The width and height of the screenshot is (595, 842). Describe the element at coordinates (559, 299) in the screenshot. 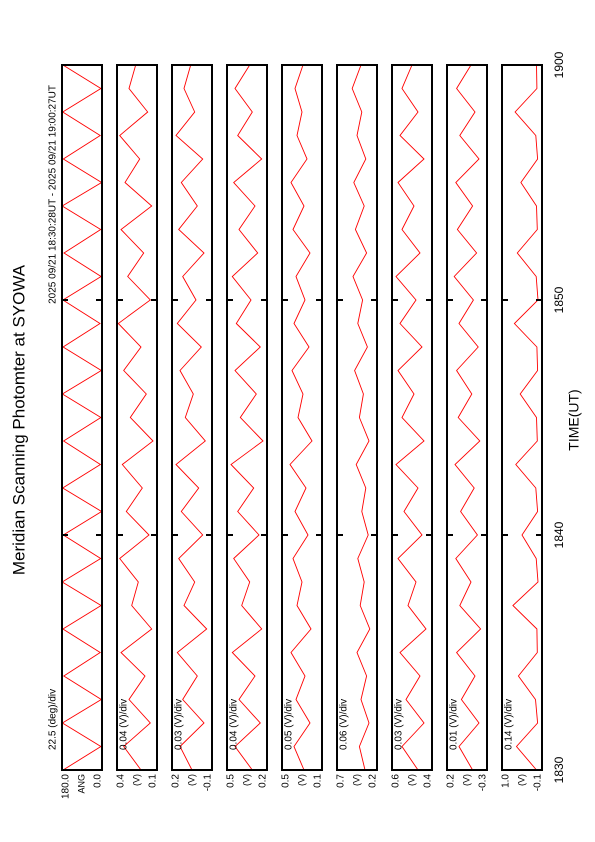

I see `x-tick-label: 1850` at that location.